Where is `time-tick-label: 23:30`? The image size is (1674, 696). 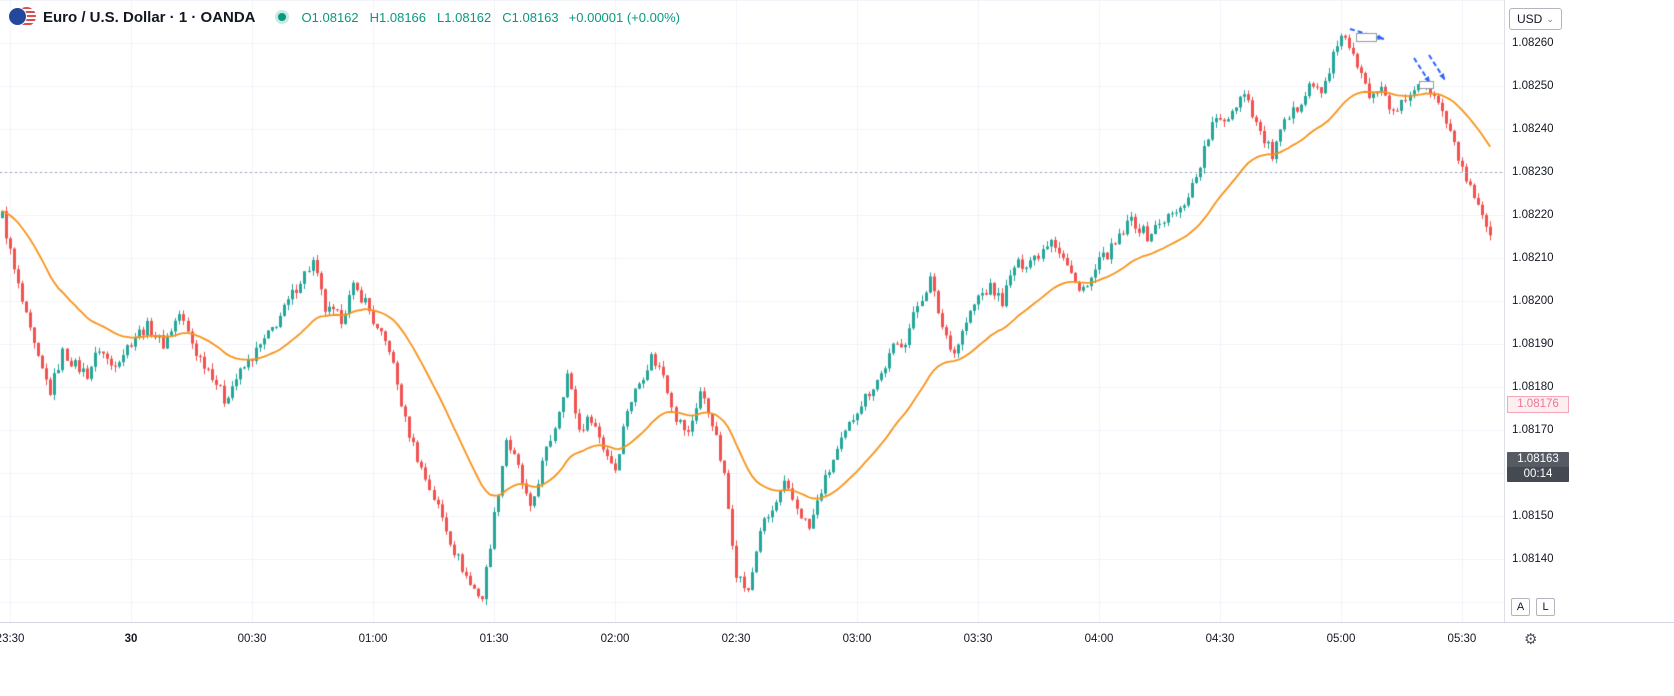 time-tick-label: 23:30 is located at coordinates (12, 639).